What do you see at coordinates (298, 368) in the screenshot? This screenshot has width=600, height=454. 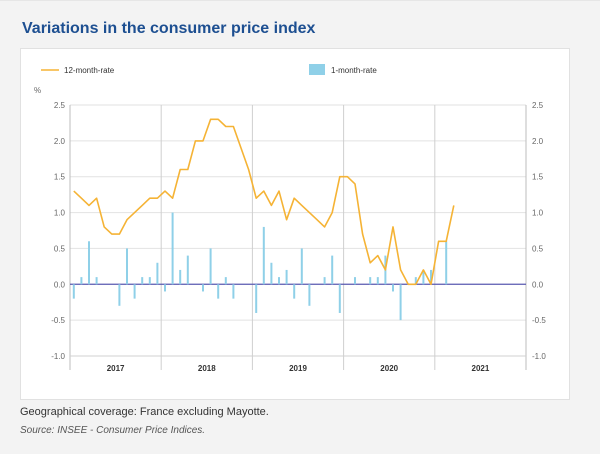 I see `year-label: 2019` at bounding box center [298, 368].